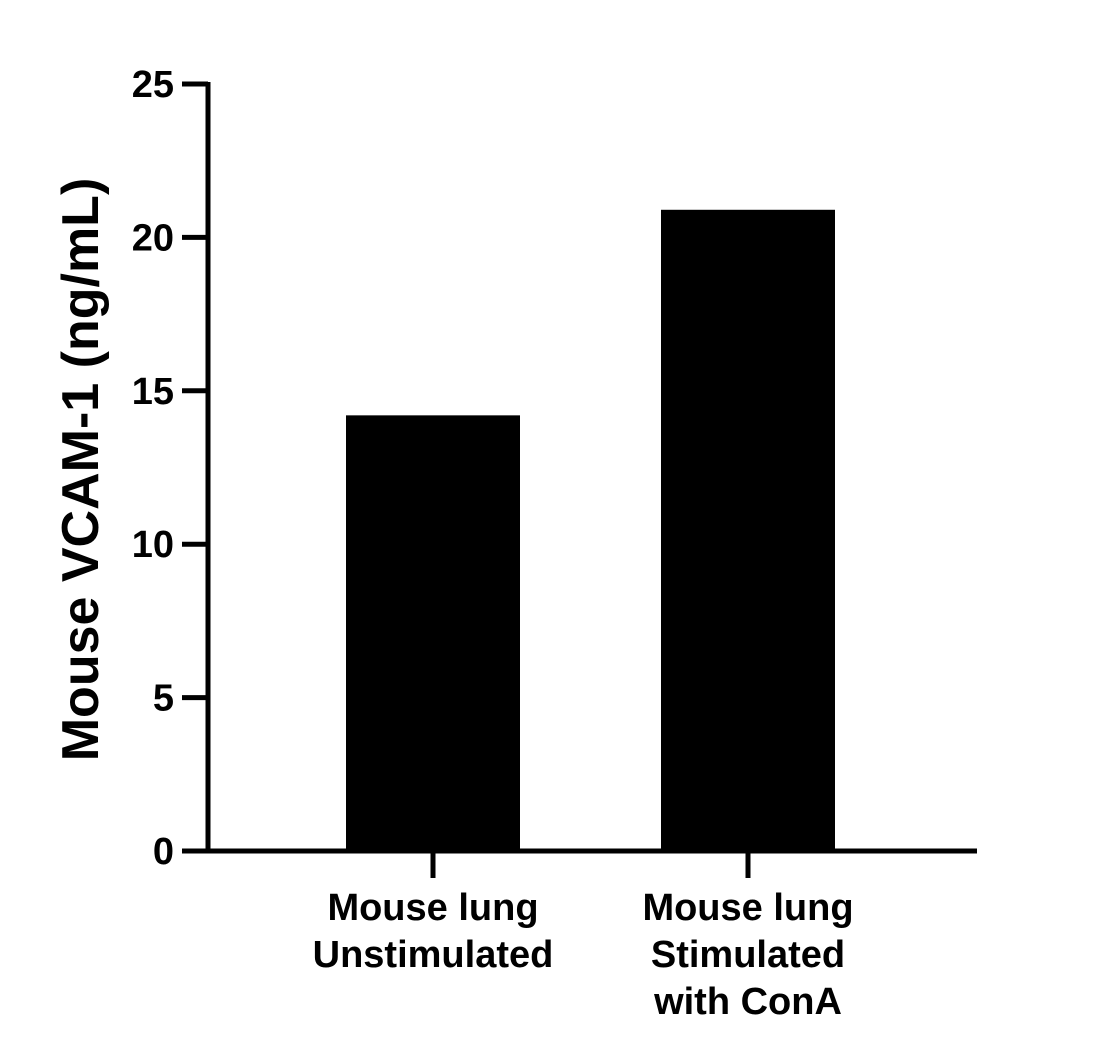 This screenshot has height=1062, width=1109. I want to click on x-tick-label: Mouse lung Stimulated with ConA, so click(747, 955).